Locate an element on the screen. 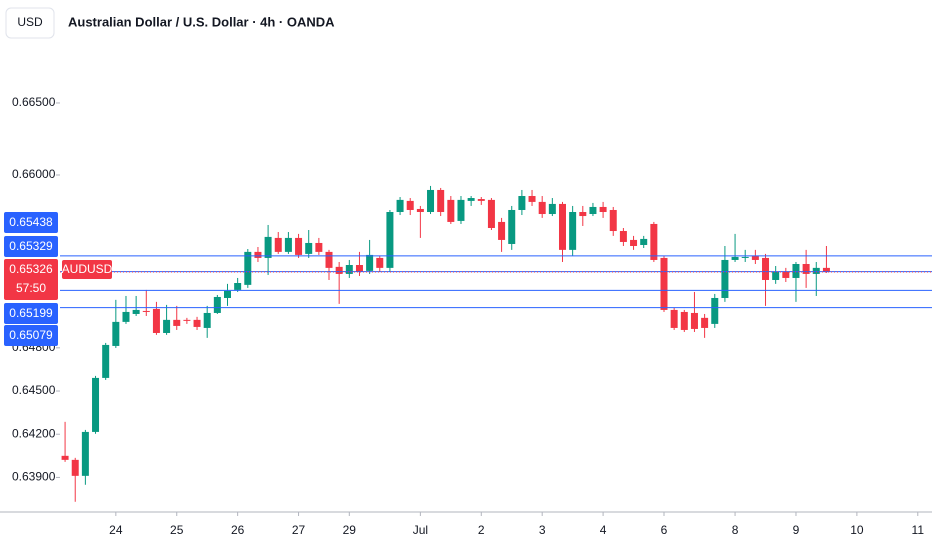 The image size is (932, 555). y-tick-label: 0.63900 is located at coordinates (34, 477).